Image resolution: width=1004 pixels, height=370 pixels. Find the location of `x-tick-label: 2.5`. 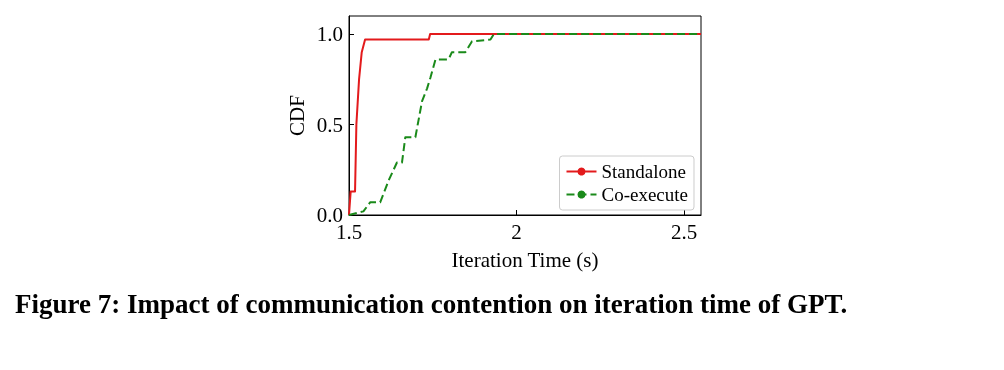

x-tick-label: 2.5 is located at coordinates (684, 231).